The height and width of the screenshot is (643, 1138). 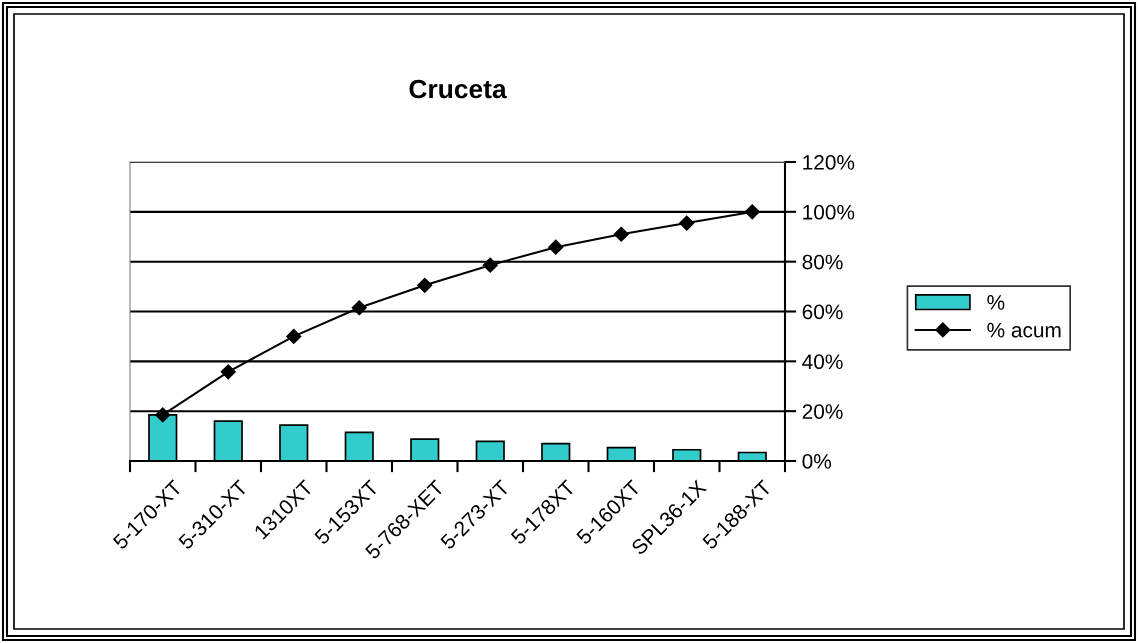 What do you see at coordinates (822, 262) in the screenshot?
I see `y-tick-label: 80%` at bounding box center [822, 262].